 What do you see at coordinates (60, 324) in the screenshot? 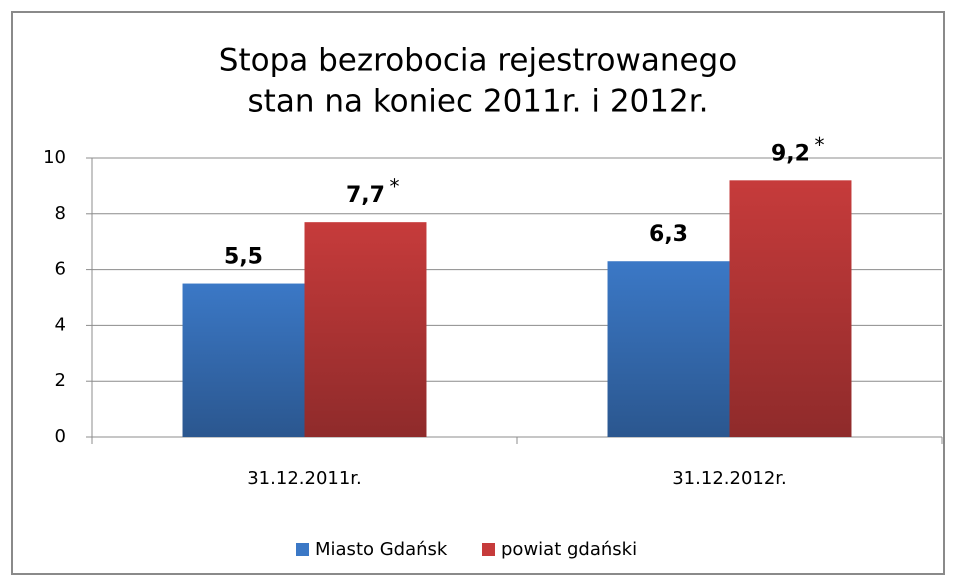
I see `y-tick-label: 4` at bounding box center [60, 324].